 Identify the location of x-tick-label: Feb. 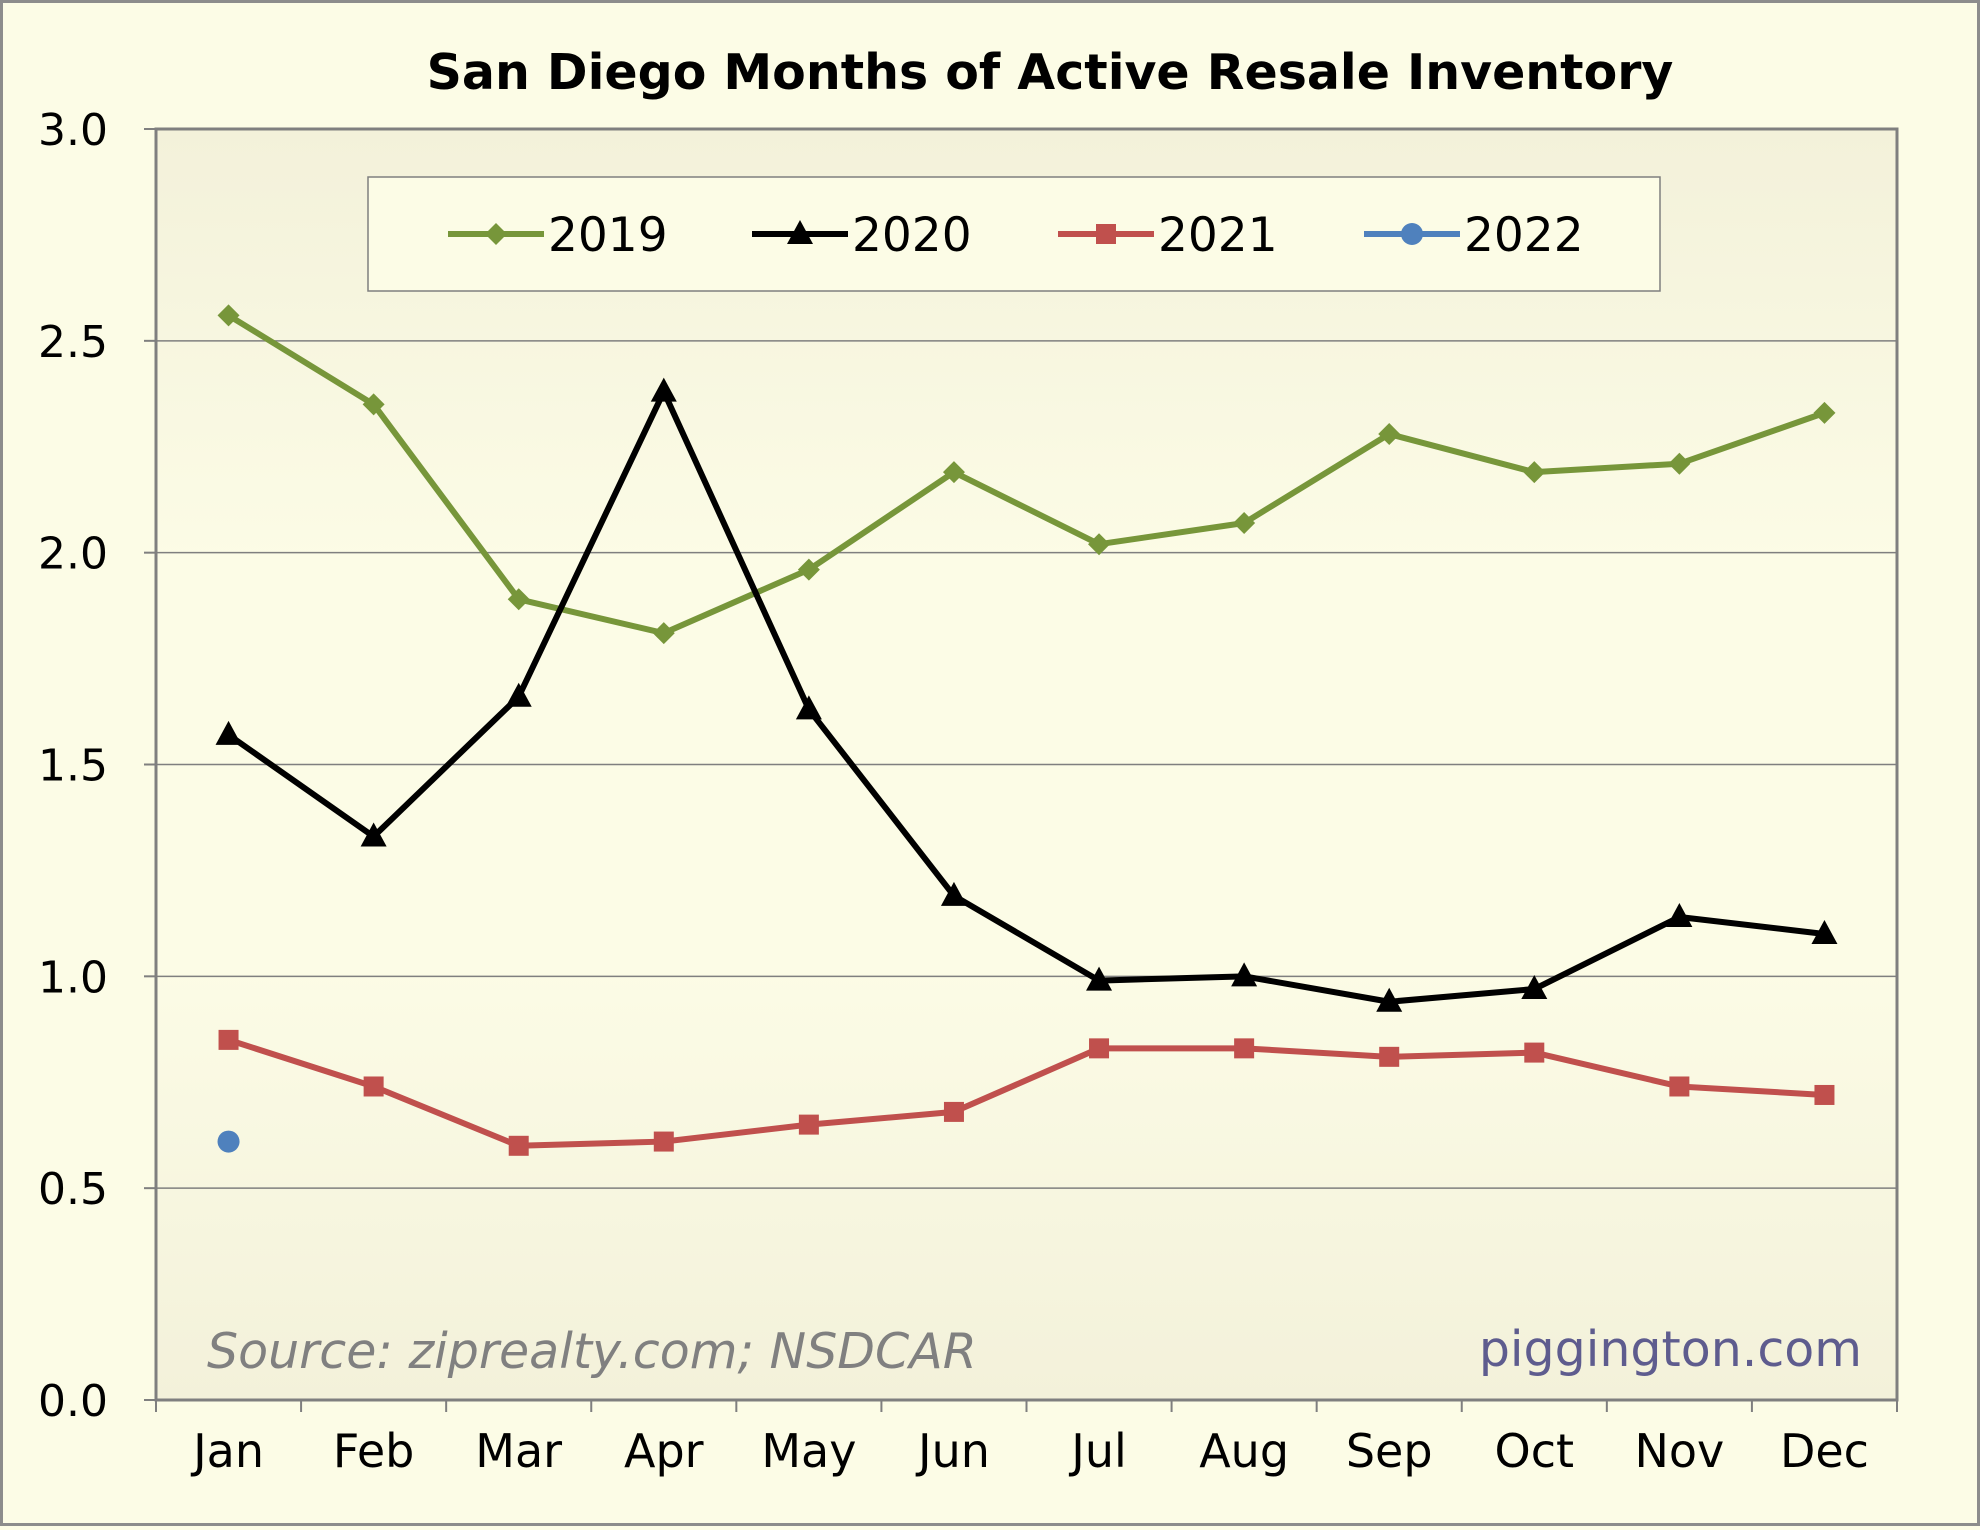
(373, 1451).